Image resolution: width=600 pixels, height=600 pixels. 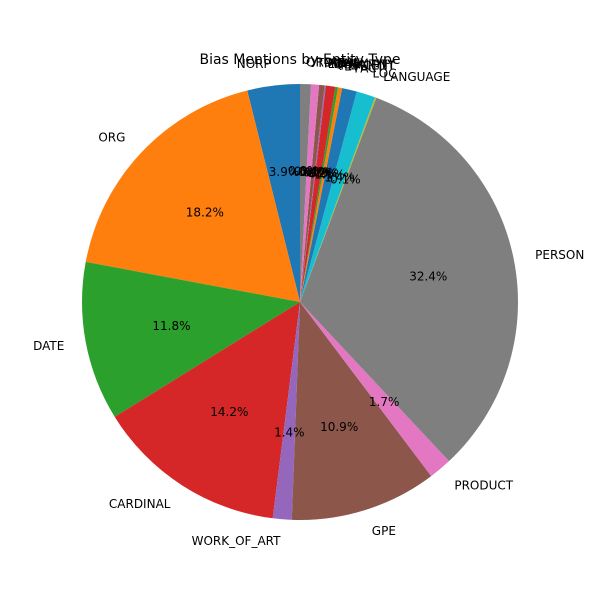 I want to click on pie-slice-gpe, so click(x=361, y=411).